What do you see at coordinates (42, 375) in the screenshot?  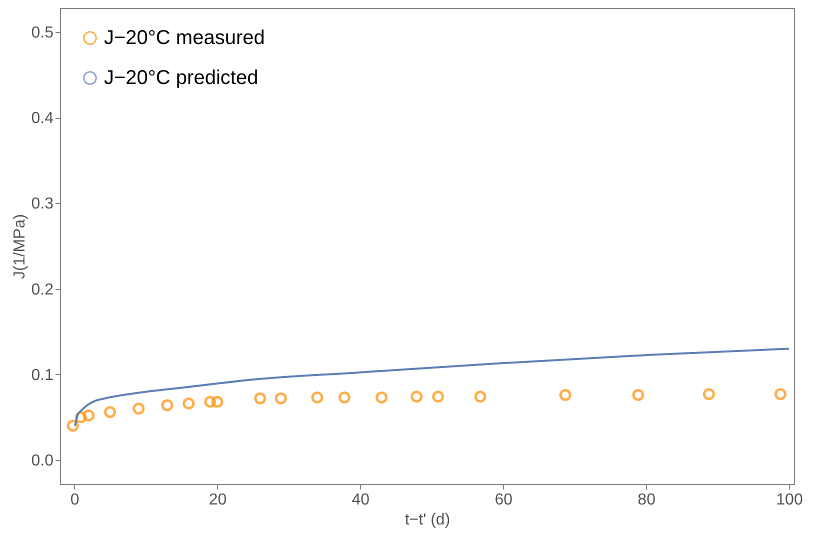 I see `y-tick-label: 0.1` at bounding box center [42, 375].